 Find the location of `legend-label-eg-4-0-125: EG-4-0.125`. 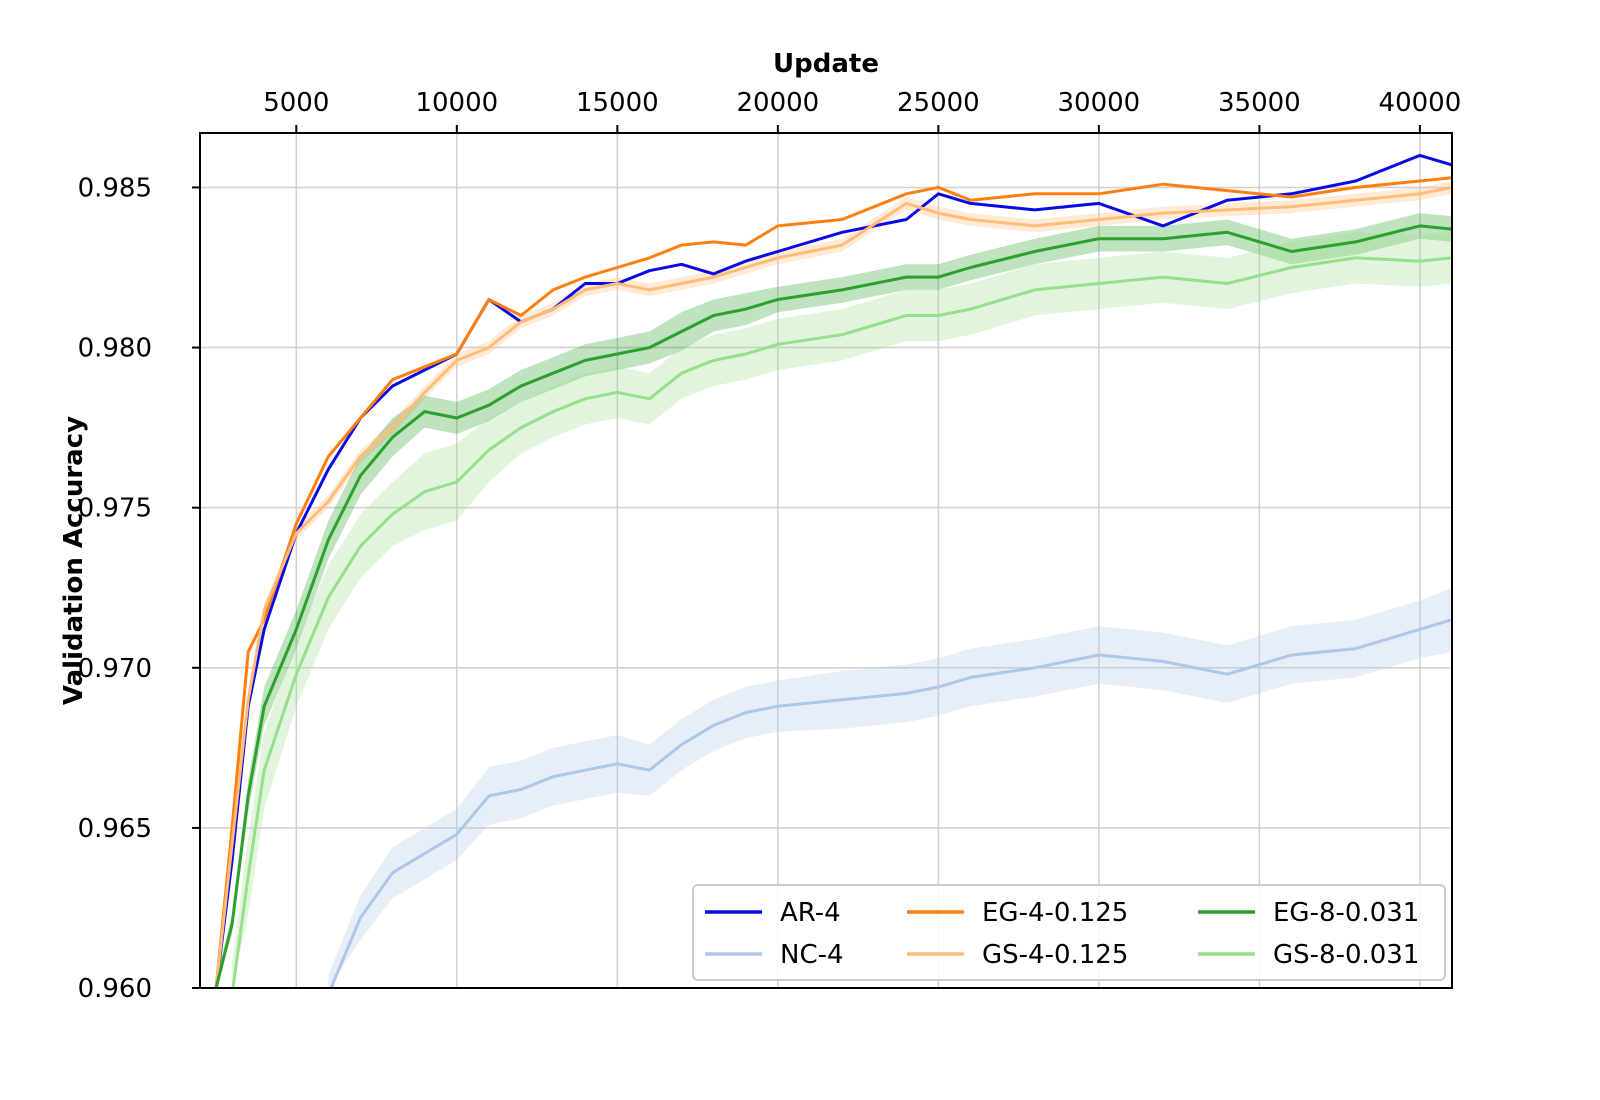

legend-label-eg-4-0-125: EG-4-0.125 is located at coordinates (1055, 913).